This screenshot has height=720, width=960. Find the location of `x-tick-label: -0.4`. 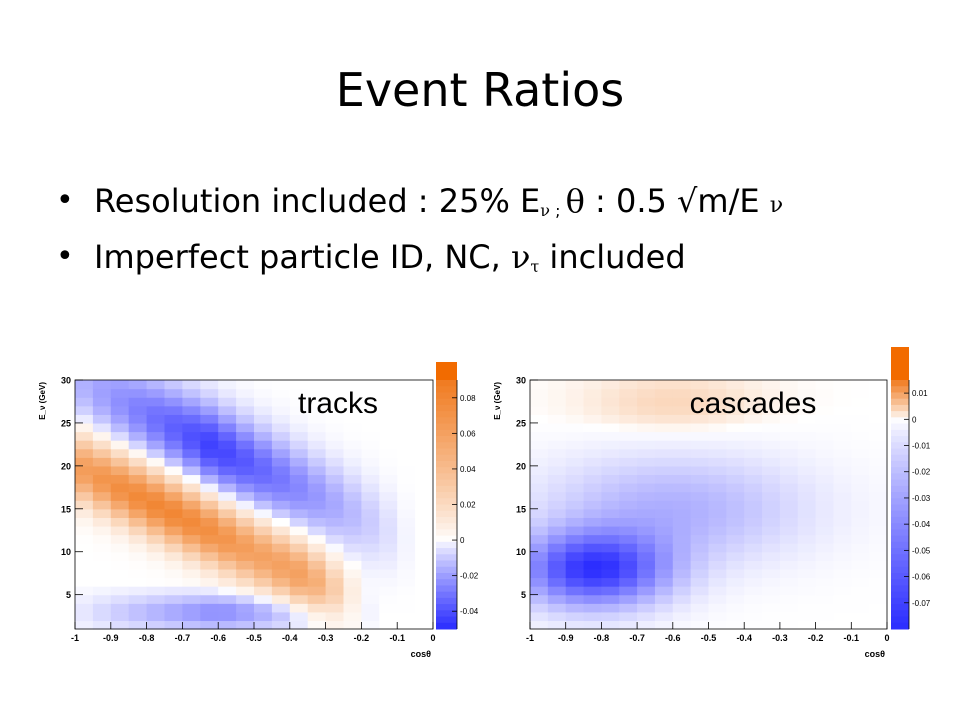

x-tick-label: -0.4 is located at coordinates (744, 638).